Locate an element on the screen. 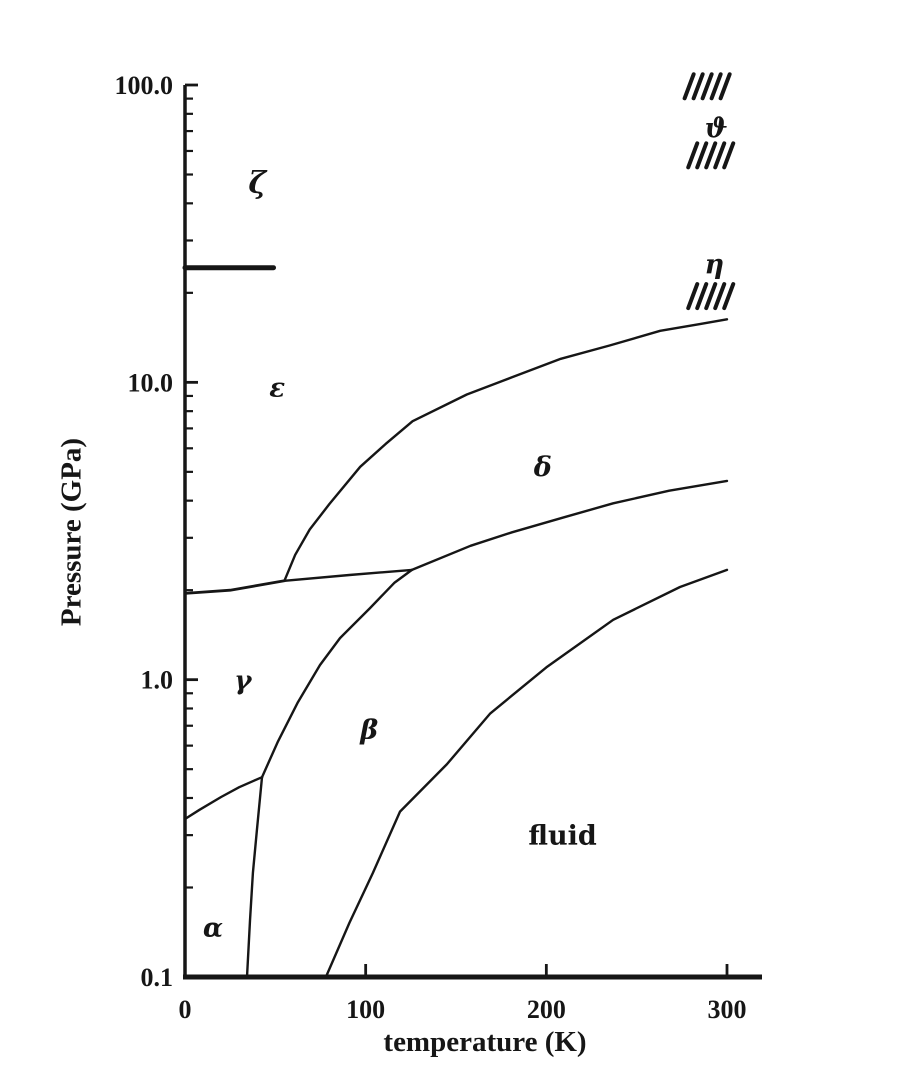 This screenshot has height=1092, width=921. x-tick-label: 100 is located at coordinates (365, 1009).